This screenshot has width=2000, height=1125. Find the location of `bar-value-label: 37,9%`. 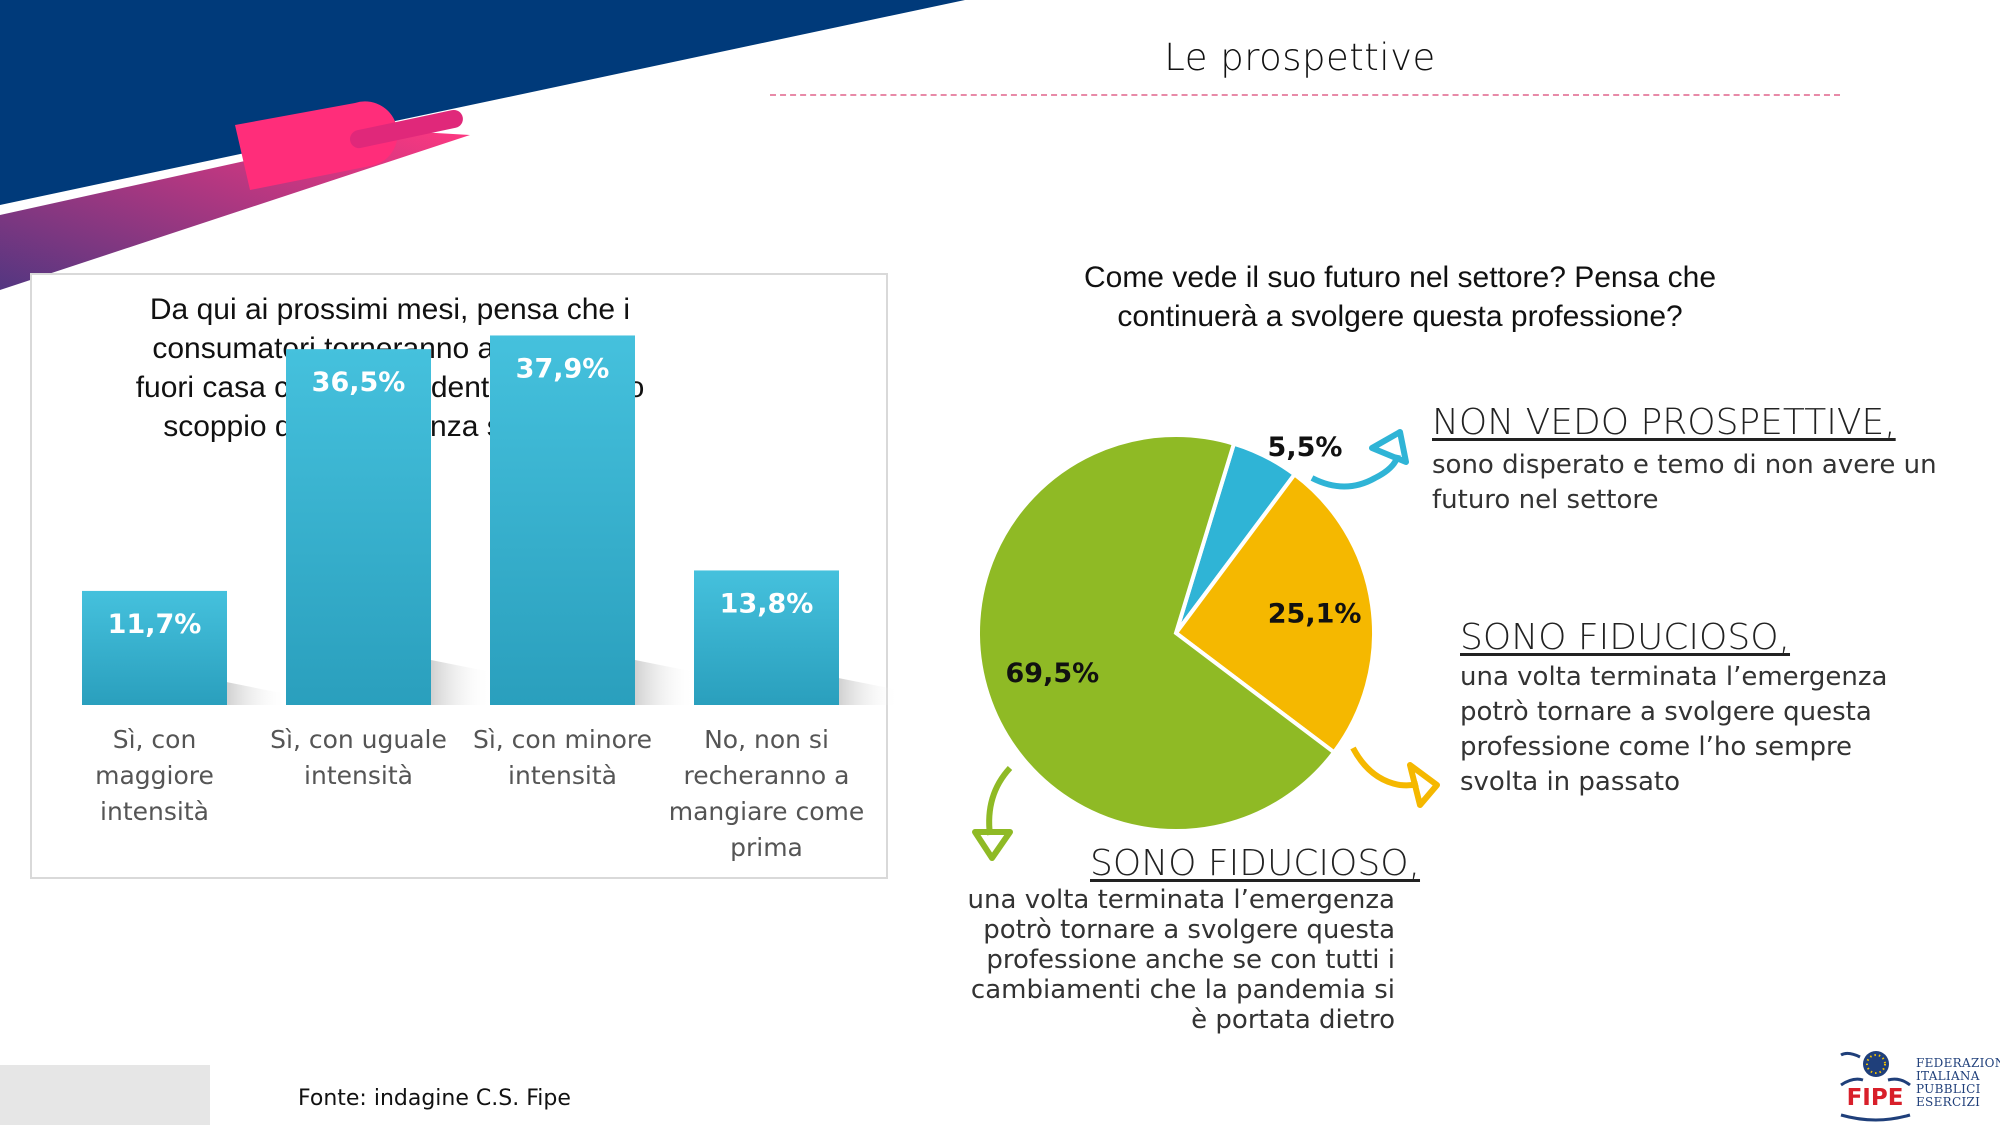

bar-value-label: 37,9% is located at coordinates (563, 368).